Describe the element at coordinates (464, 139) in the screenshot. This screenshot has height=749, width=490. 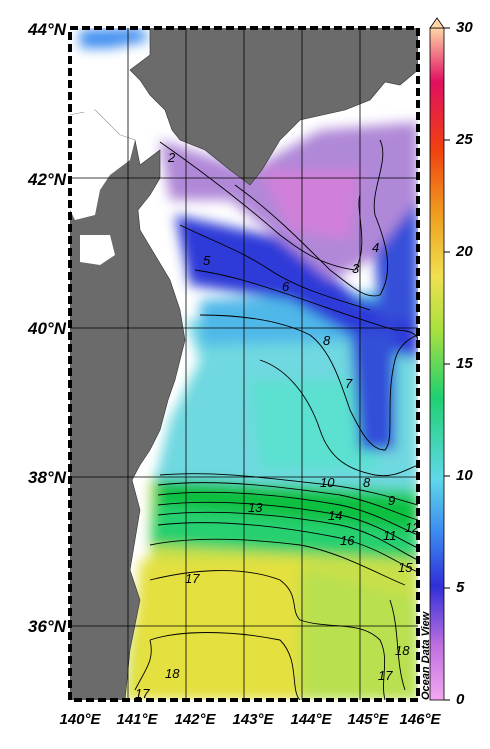
I see `colorbar-tick-25: 25` at that location.